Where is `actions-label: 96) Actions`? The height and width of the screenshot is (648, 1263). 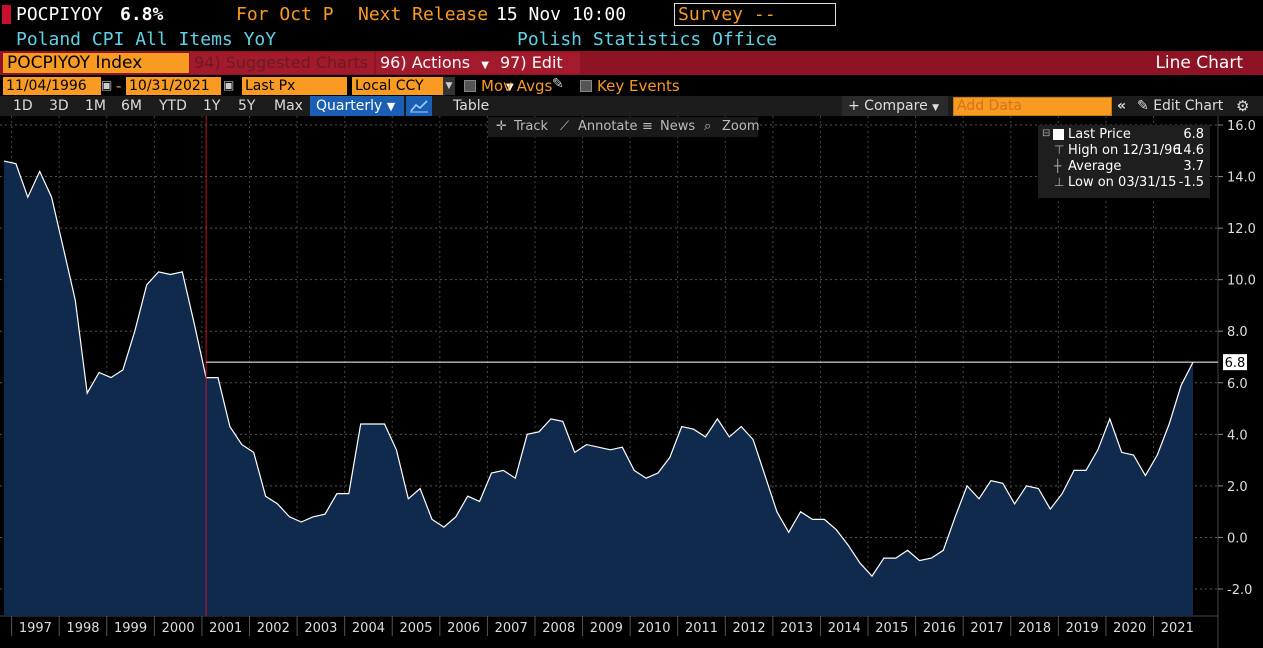 actions-label: 96) Actions is located at coordinates (425, 62).